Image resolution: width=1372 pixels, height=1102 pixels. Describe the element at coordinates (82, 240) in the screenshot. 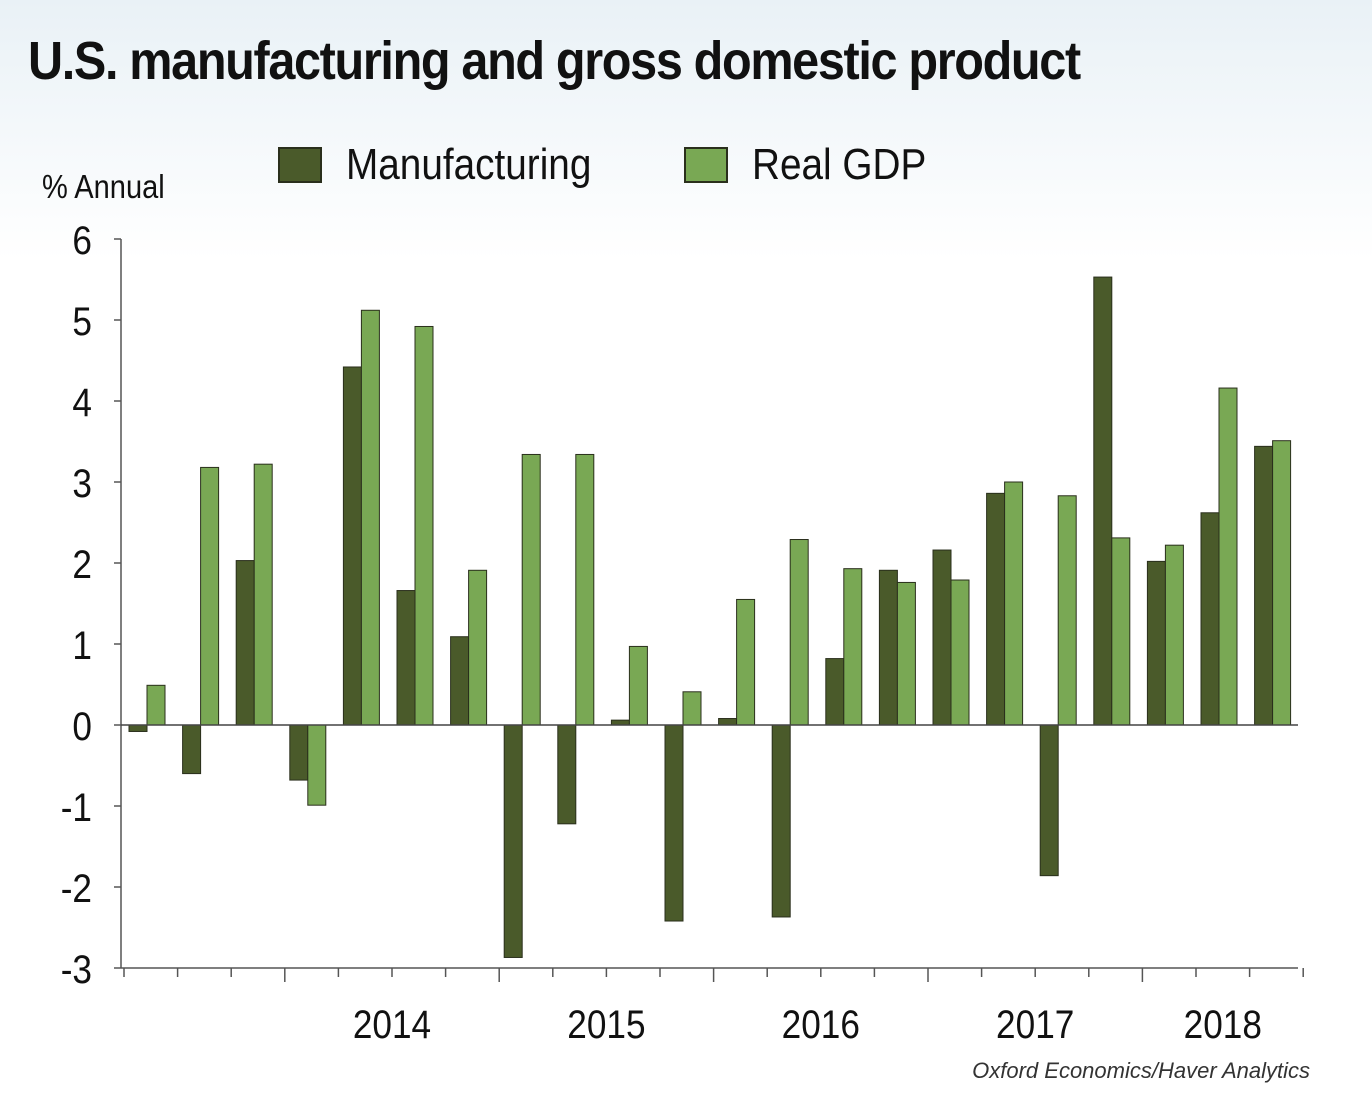

I see `y-tick-label: 6` at that location.